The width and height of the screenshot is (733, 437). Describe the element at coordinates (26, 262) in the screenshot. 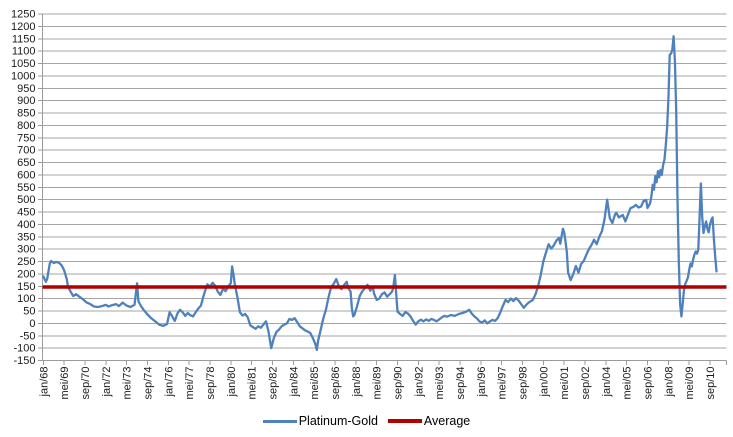

I see `y-tick-label: 250` at that location.